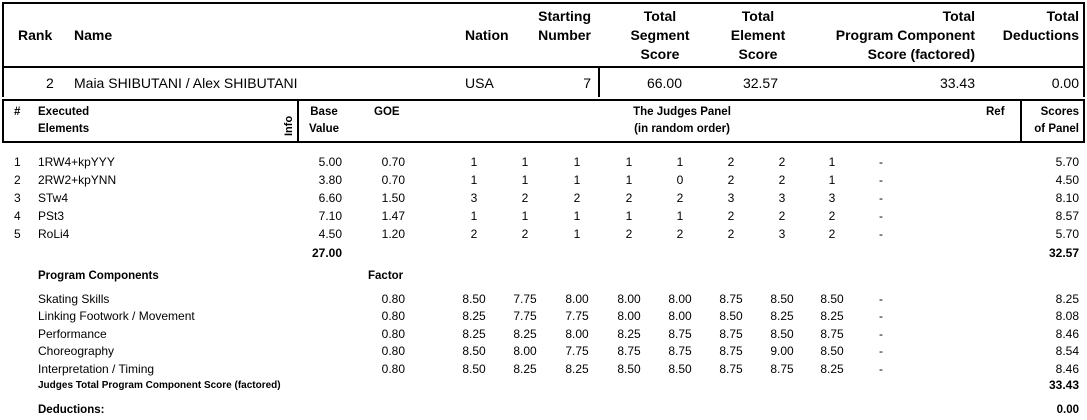 The width and height of the screenshot is (1087, 420). Describe the element at coordinates (393, 180) in the screenshot. I see `element-goe: 0.70` at that location.